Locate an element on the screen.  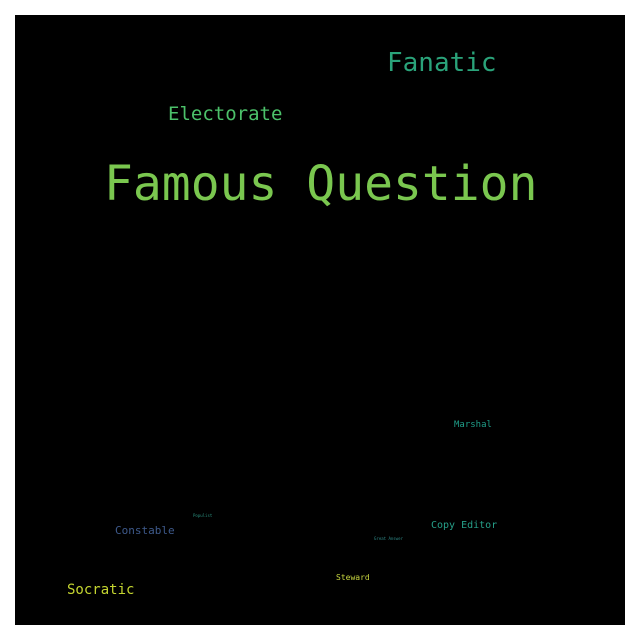
word-fanatic: Fanatic is located at coordinates (442, 63).